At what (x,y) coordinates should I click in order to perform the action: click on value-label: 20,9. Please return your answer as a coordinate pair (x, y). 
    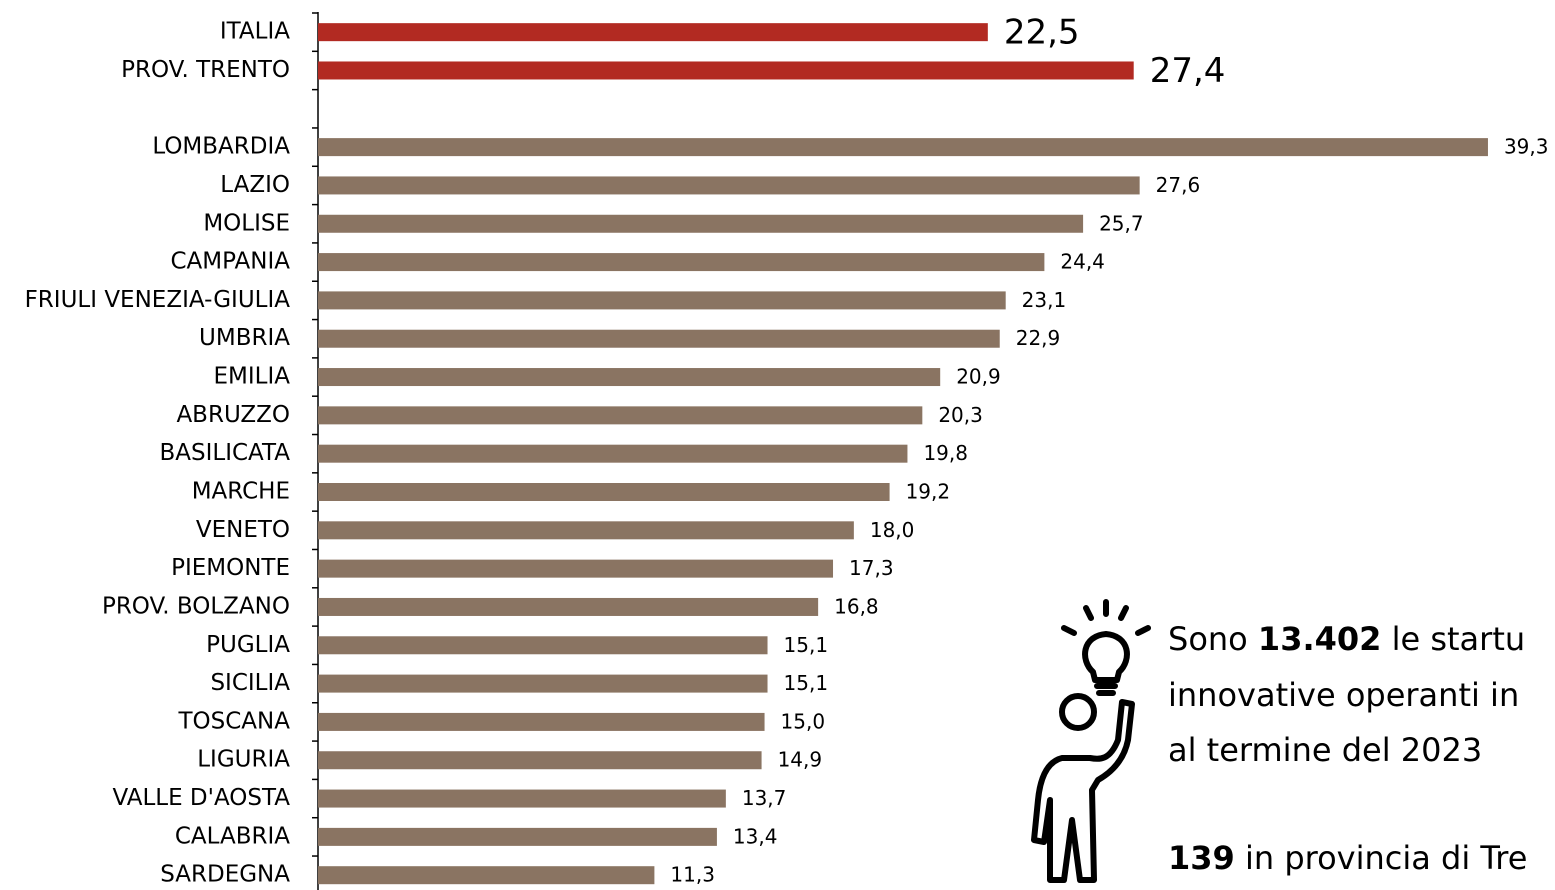
    Looking at the image, I should click on (978, 377).